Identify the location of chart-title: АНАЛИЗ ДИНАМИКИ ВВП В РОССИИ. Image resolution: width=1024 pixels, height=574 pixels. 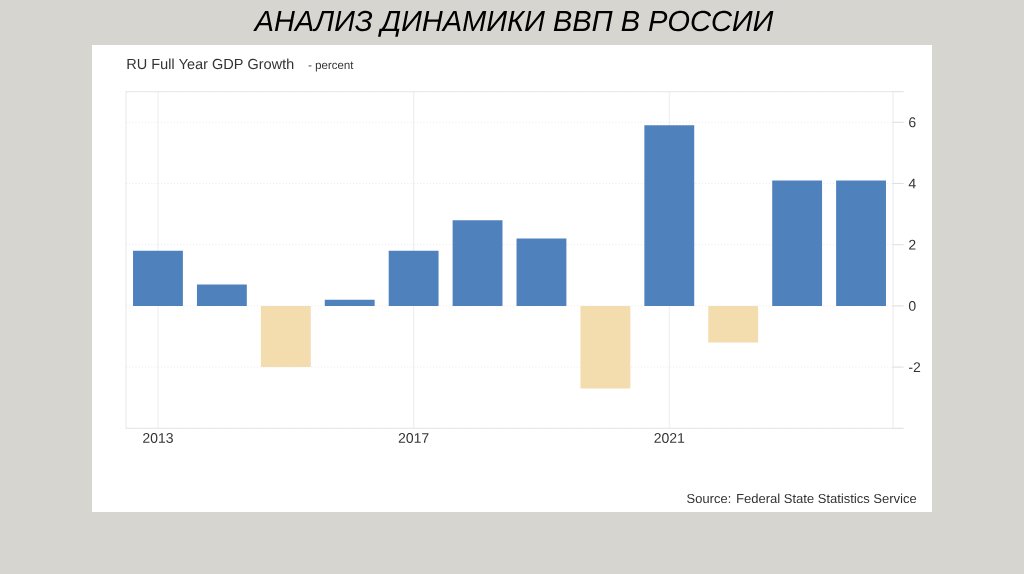
(513, 23).